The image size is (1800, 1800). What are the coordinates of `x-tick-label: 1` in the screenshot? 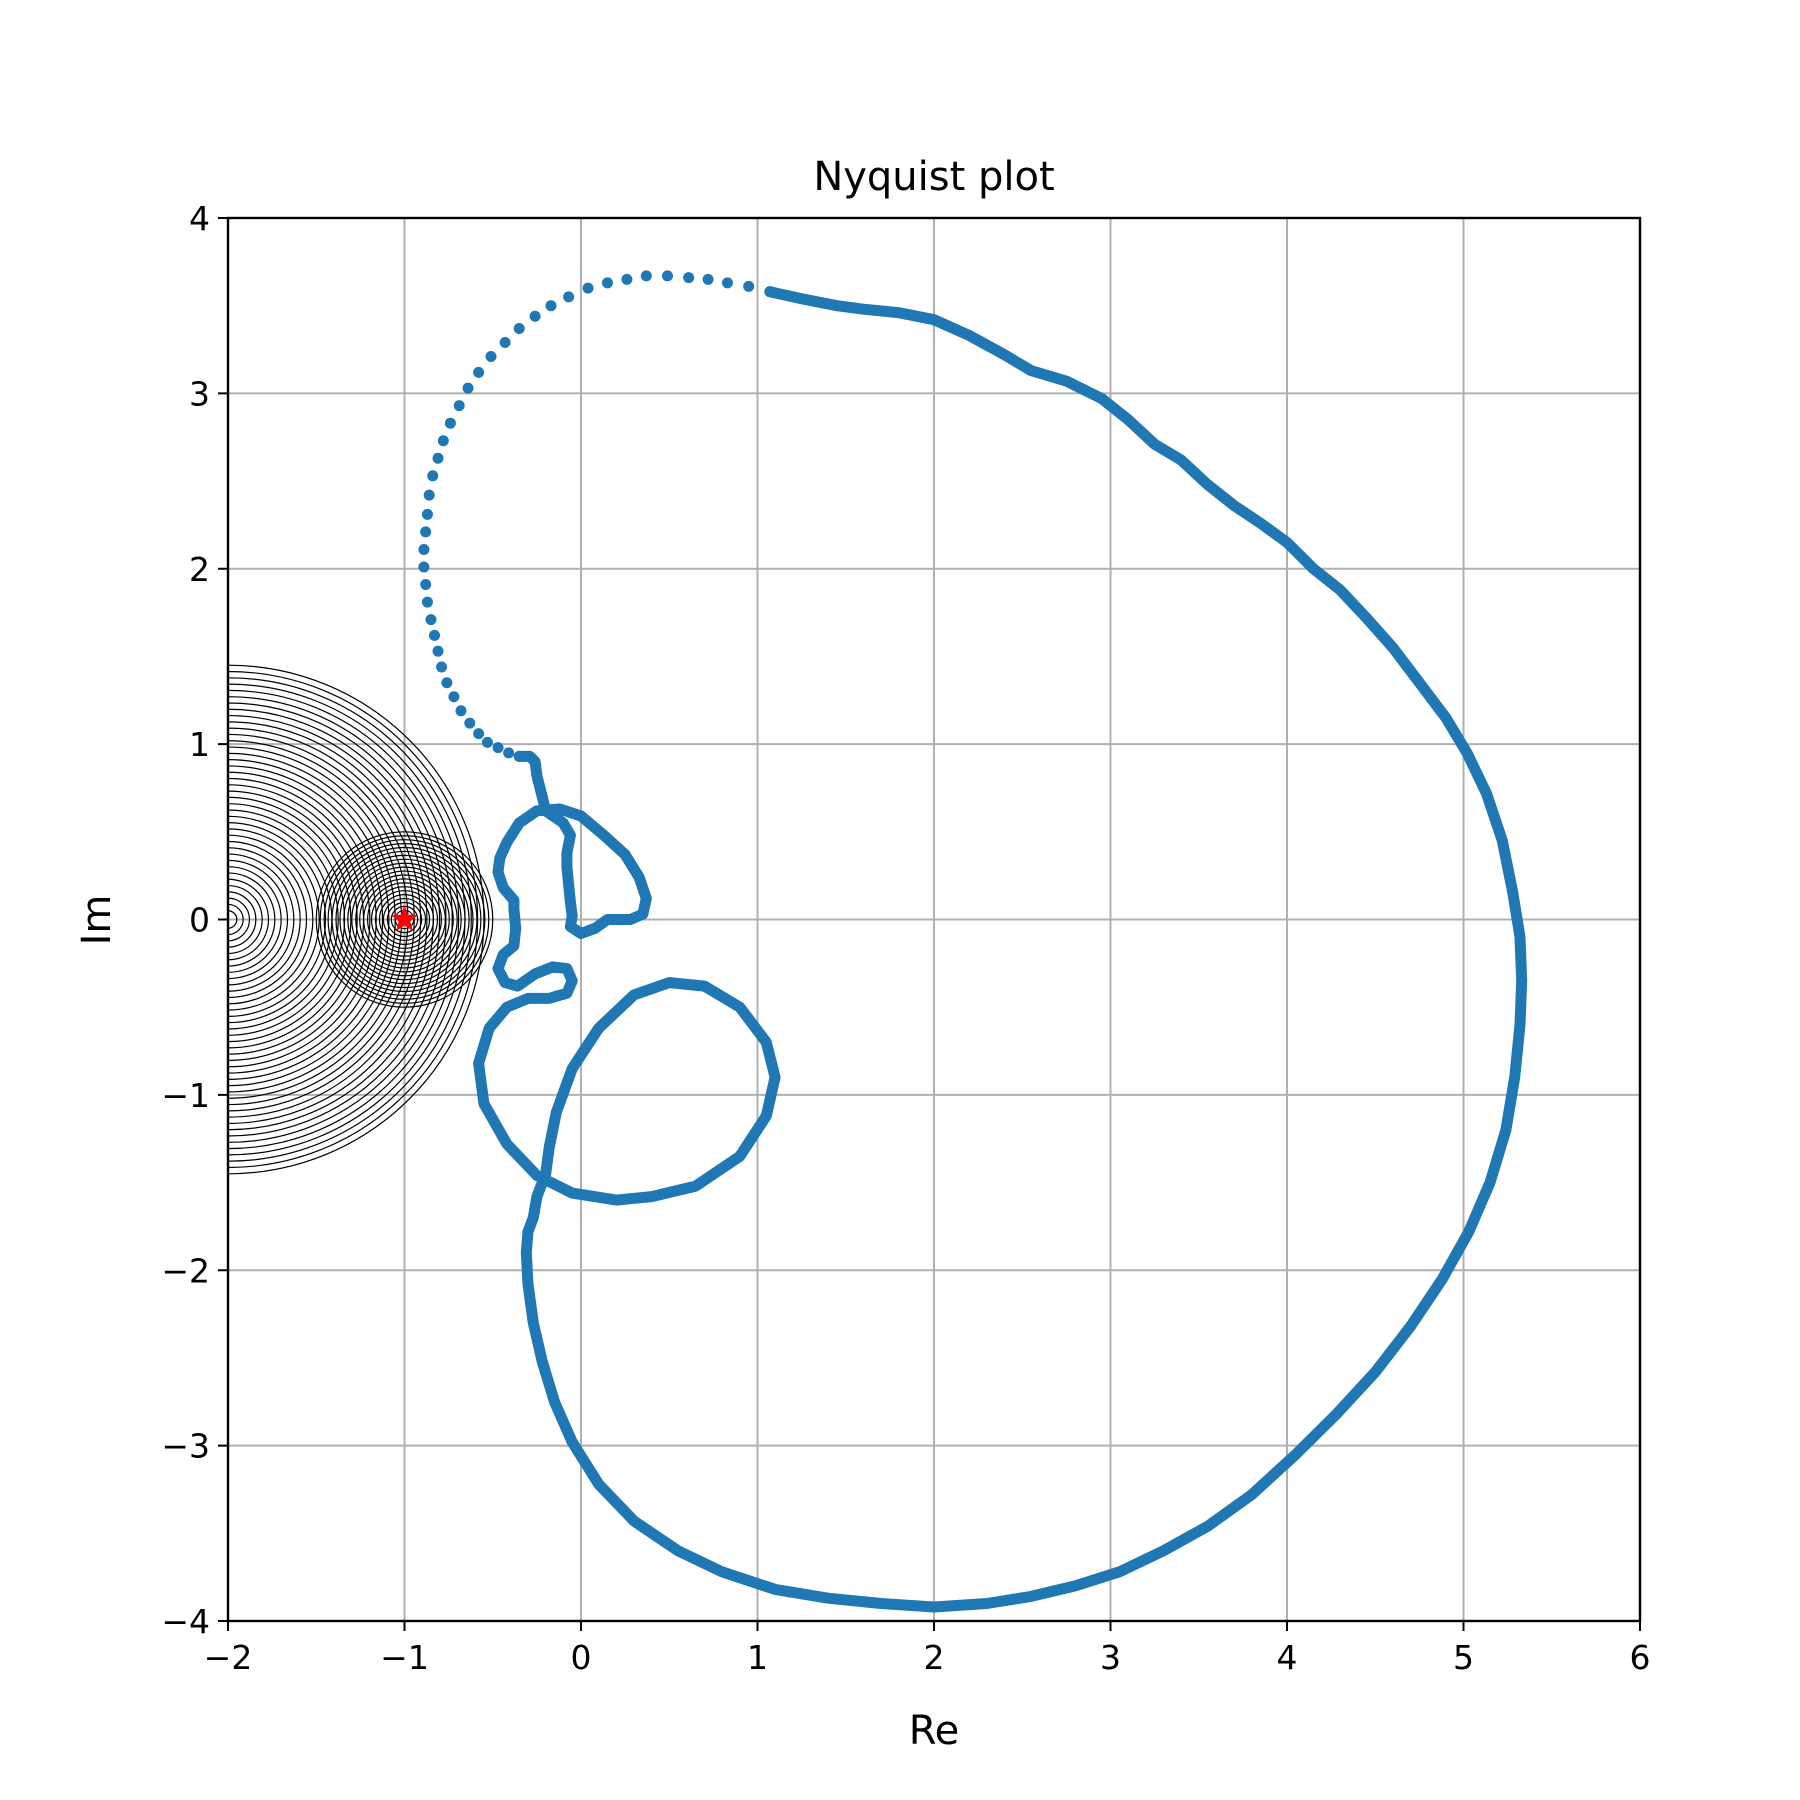 It's located at (757, 1657).